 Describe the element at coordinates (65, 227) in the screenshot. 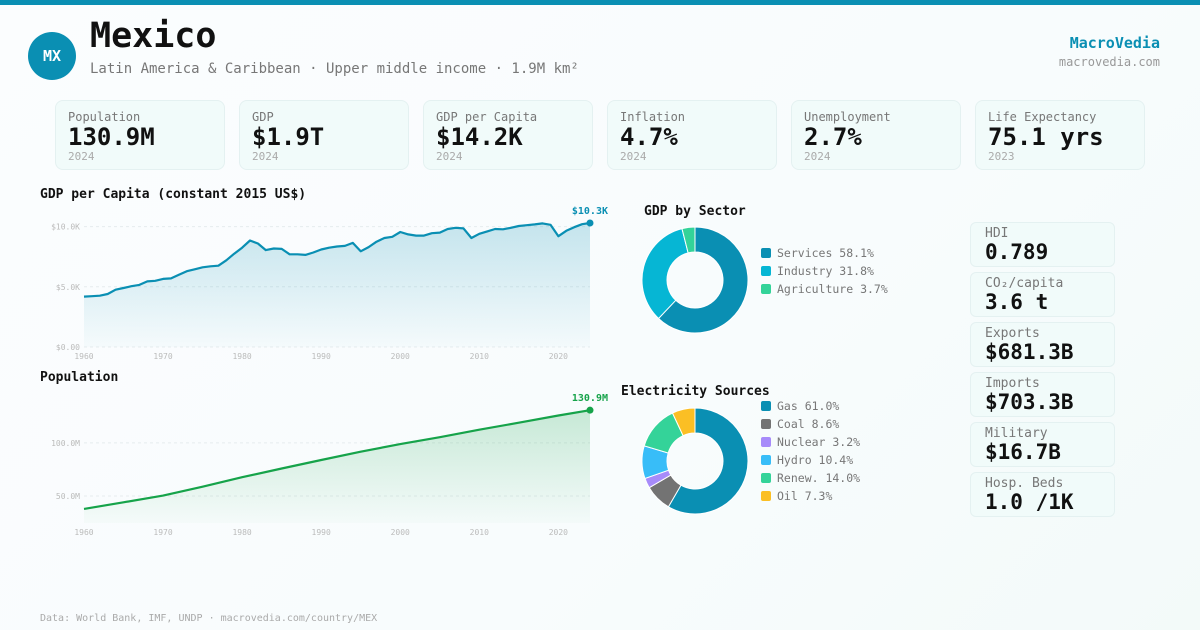

I see `y-tick-label: $10.0K` at that location.